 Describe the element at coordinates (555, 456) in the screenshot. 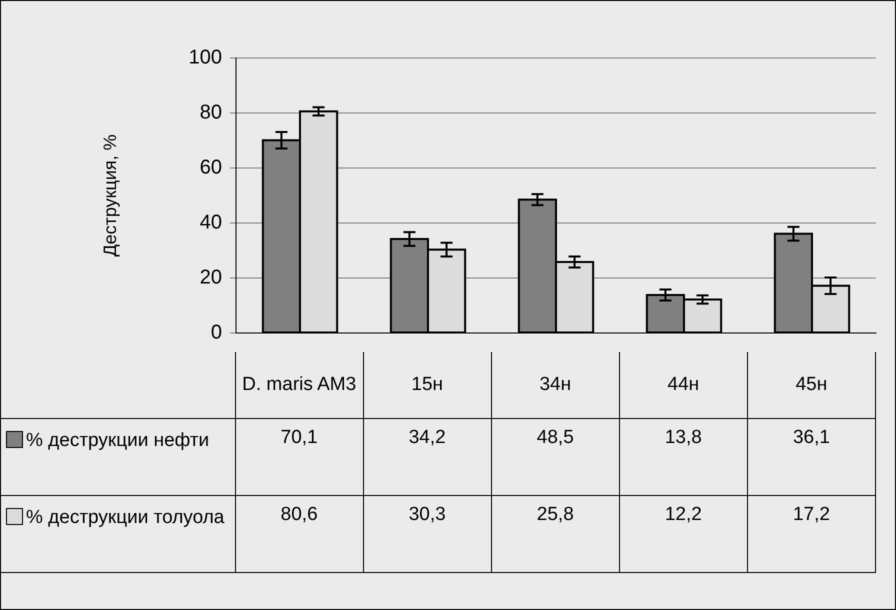

I see `data-label: 48,5` at that location.